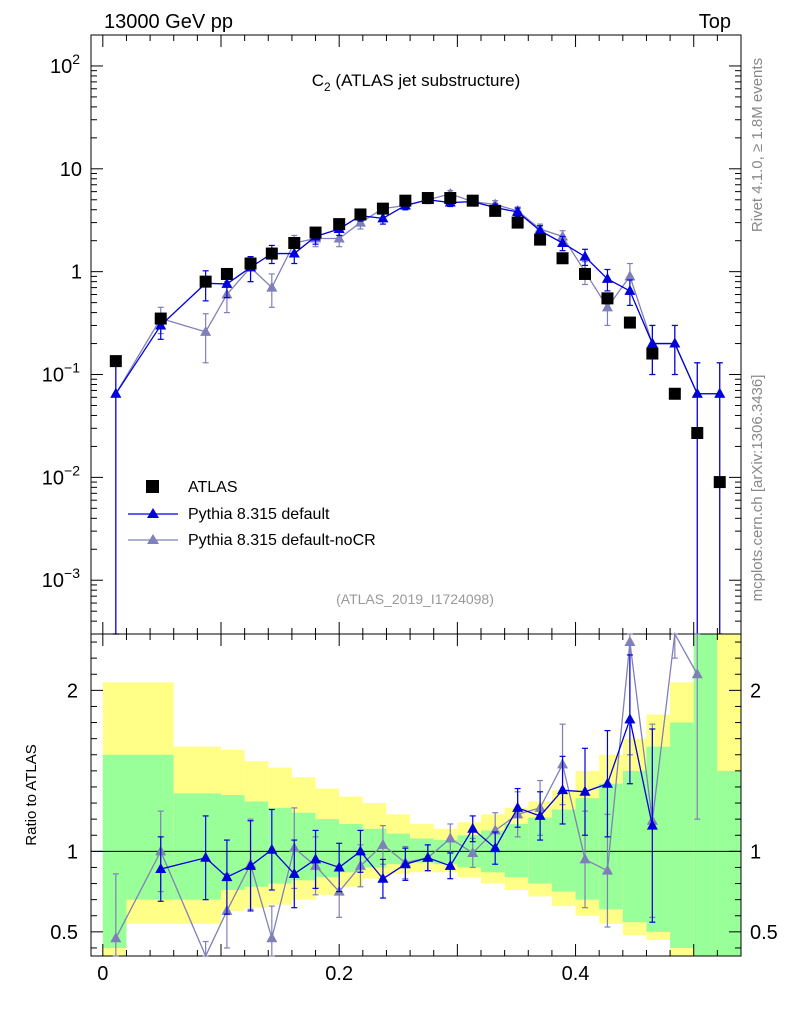 This screenshot has width=786, height=1024. What do you see at coordinates (576, 974) in the screenshot?
I see `x-tick-label: 0.4` at bounding box center [576, 974].